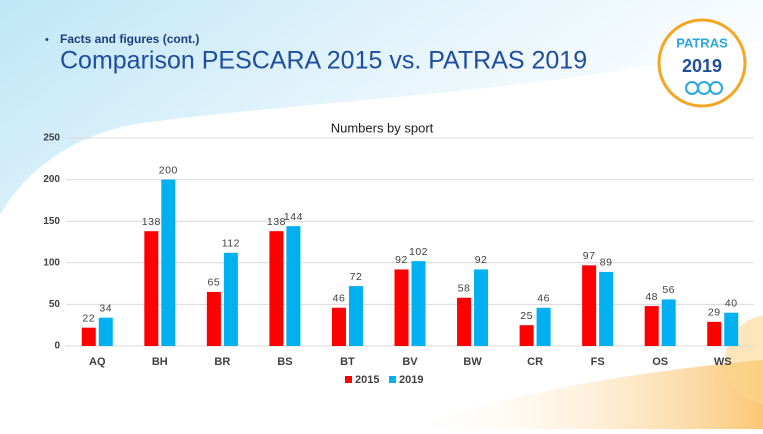 The height and width of the screenshot is (434, 763). Describe the element at coordinates (651, 297) in the screenshot. I see `value-label: 48` at that location.